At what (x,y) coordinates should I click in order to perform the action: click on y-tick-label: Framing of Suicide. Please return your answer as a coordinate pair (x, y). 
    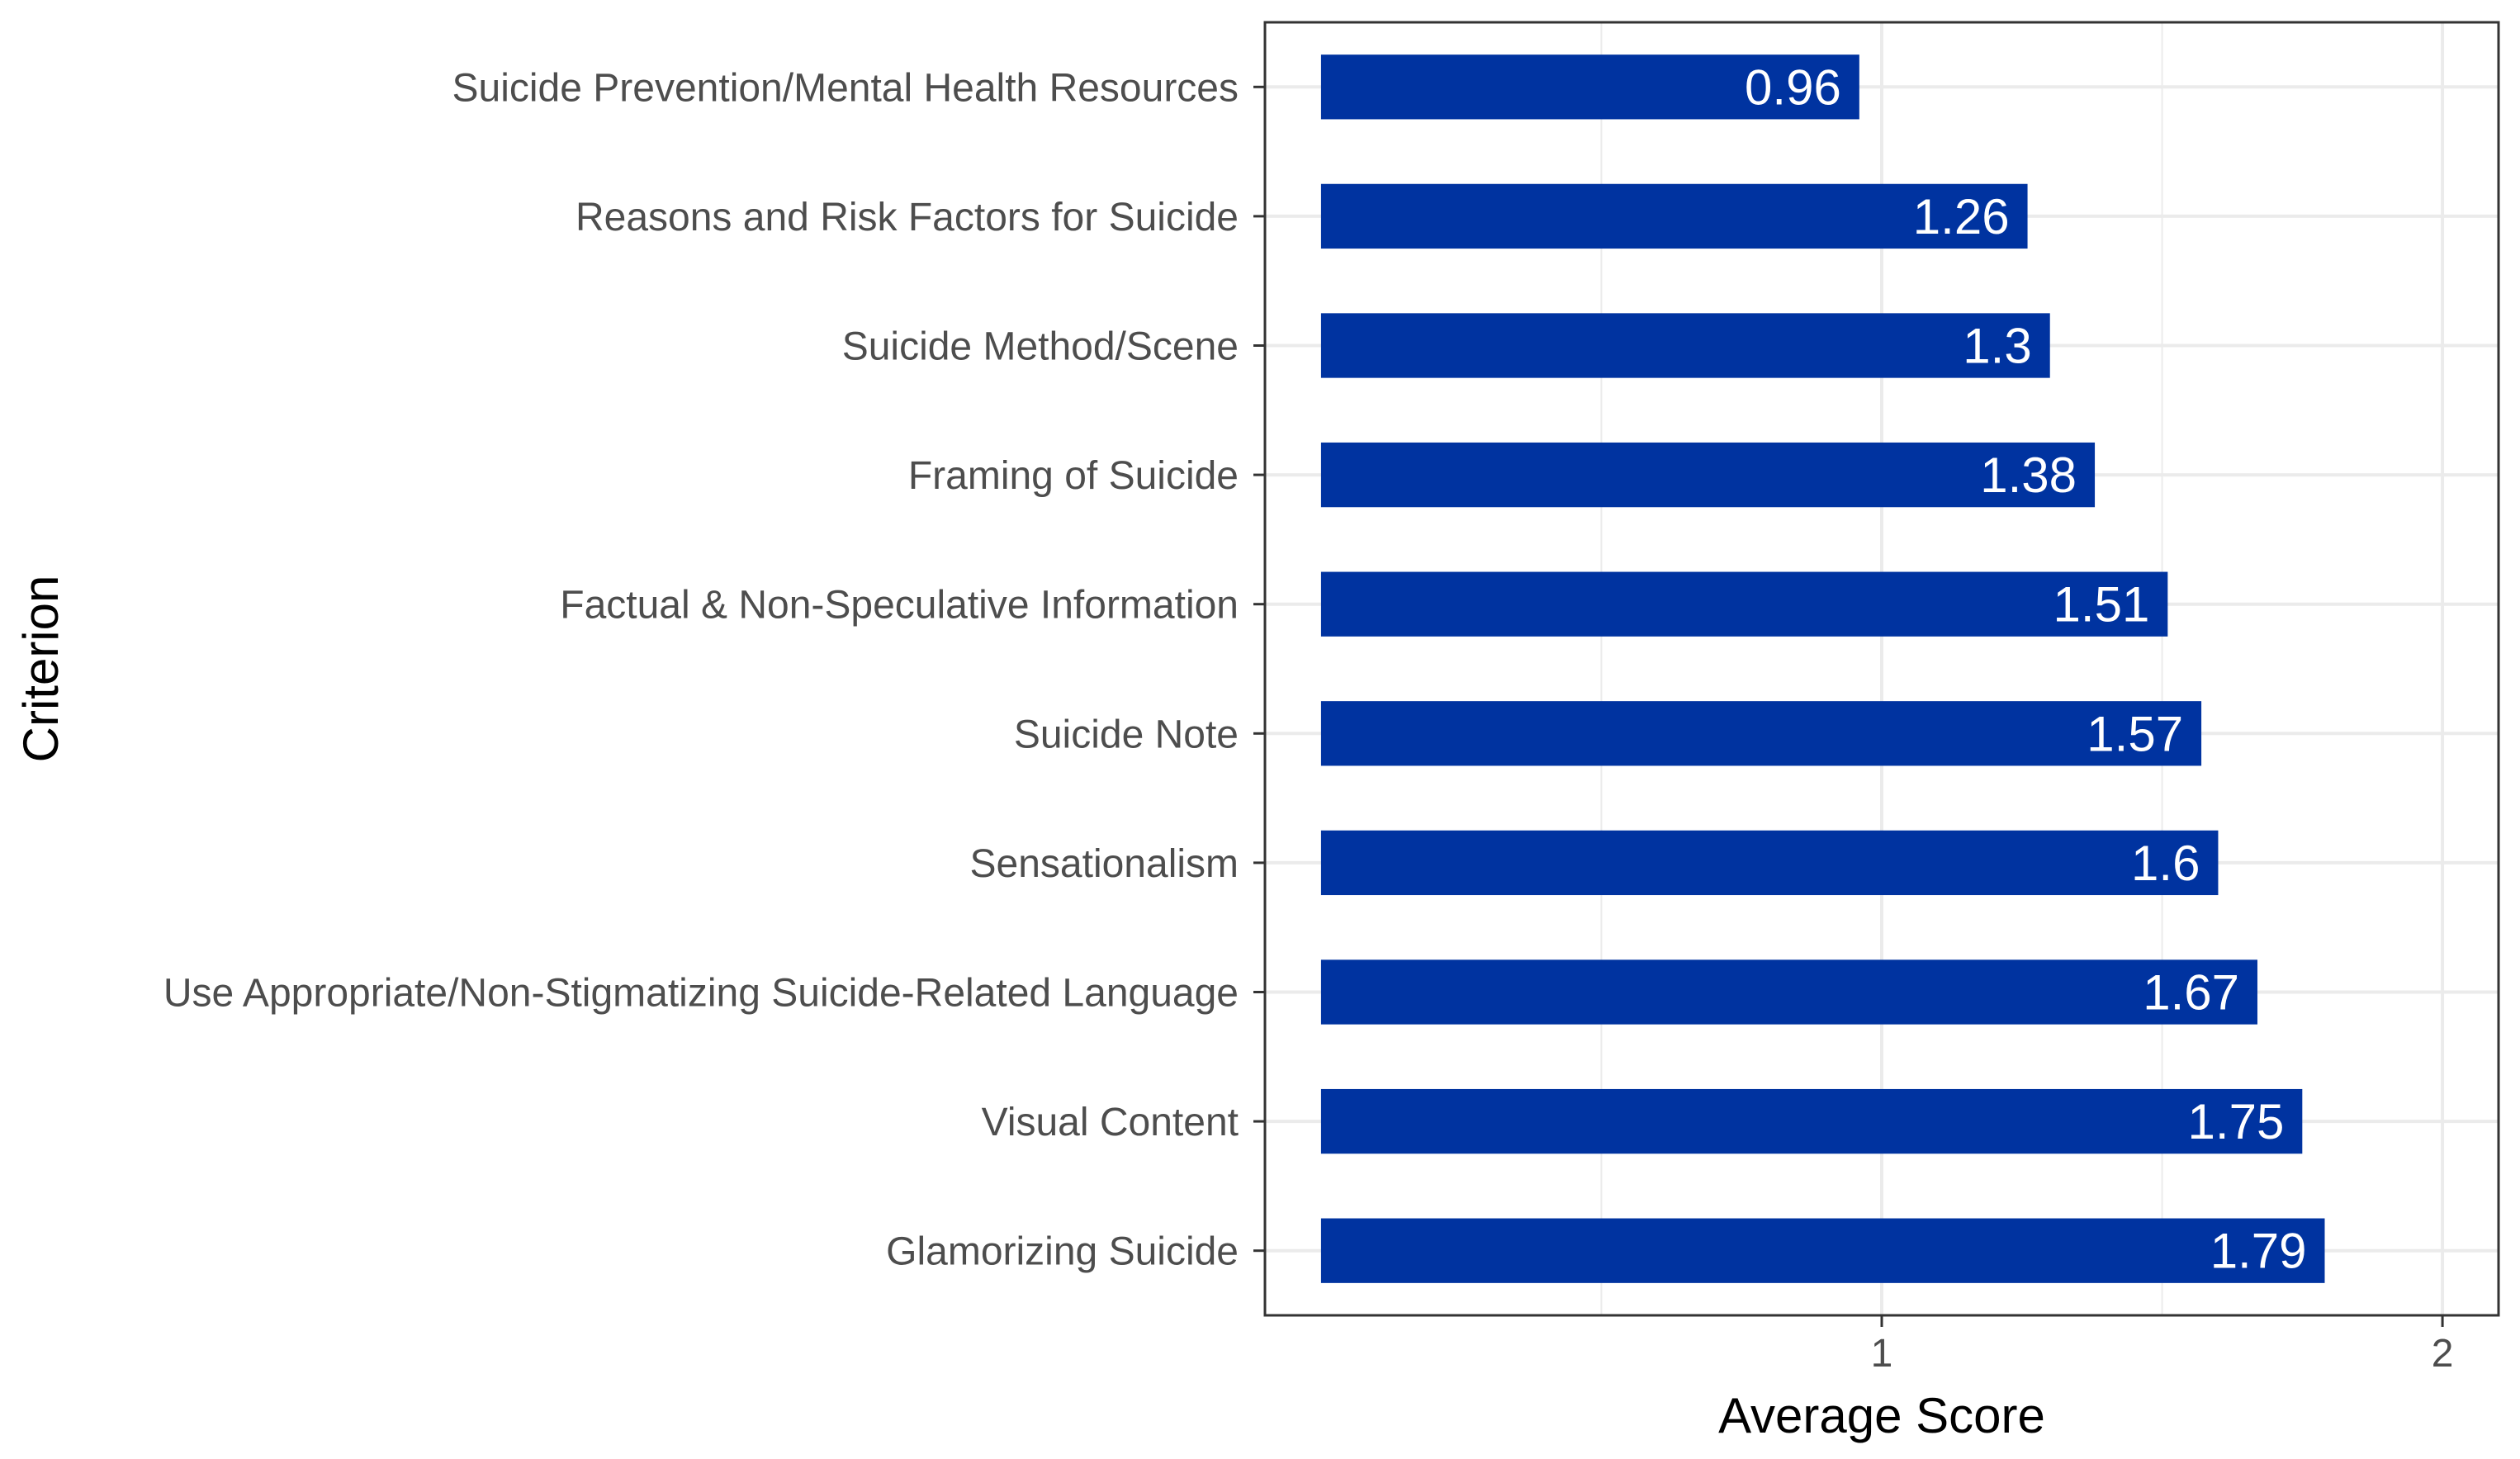
    Looking at the image, I should click on (1073, 476).